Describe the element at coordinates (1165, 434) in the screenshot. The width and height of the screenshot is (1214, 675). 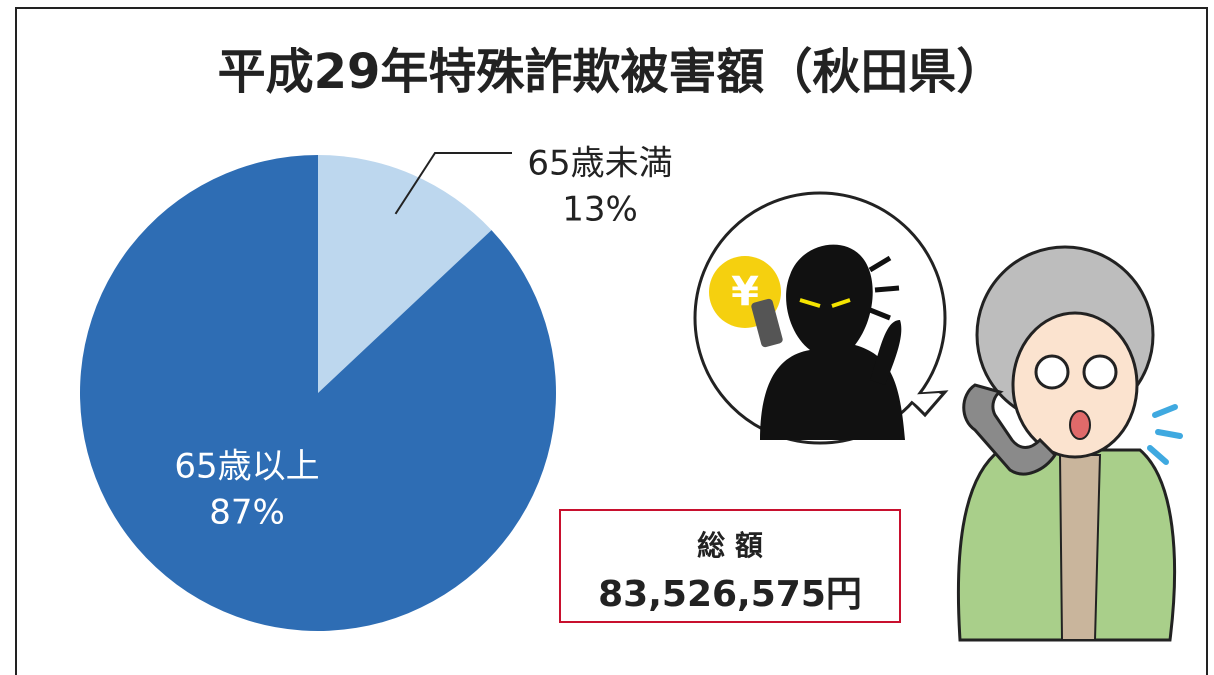
I see `sweat` at that location.